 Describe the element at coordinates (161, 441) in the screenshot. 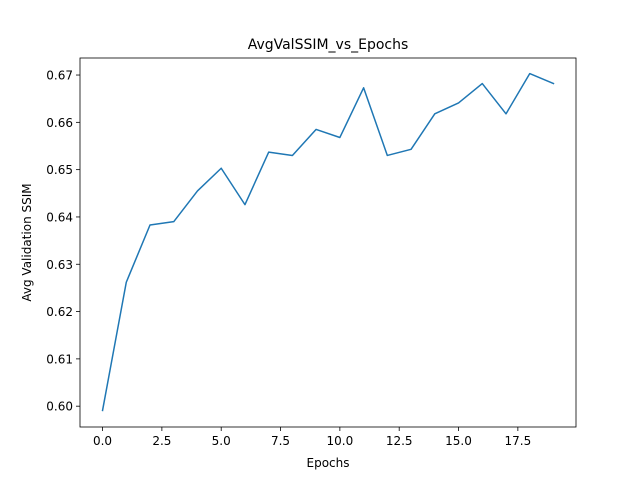

I see `x-tick-label: 2.5` at that location.